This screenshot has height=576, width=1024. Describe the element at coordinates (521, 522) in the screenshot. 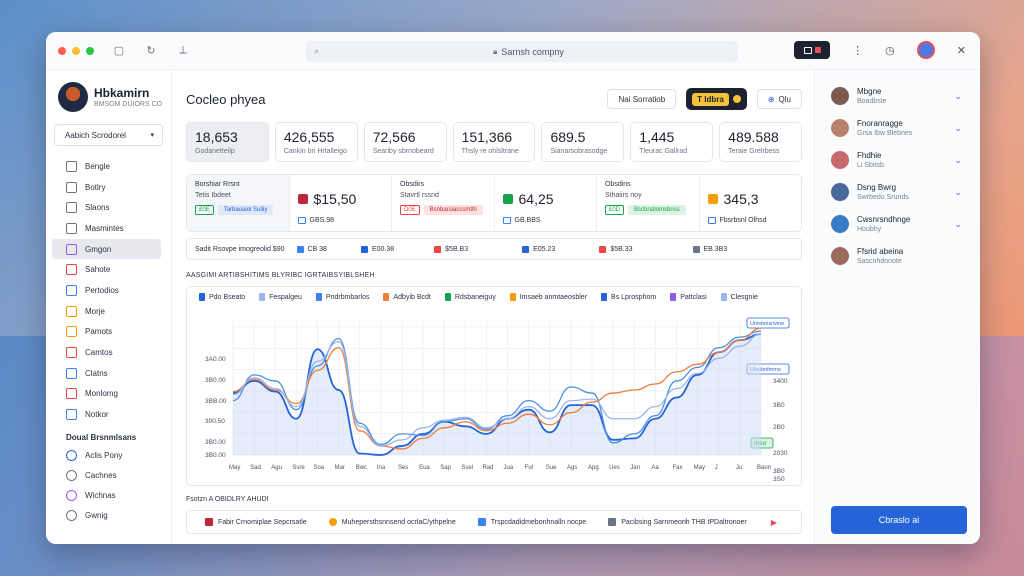

I see `bottom-list-item: Trspcdadidmebonhnalln nocpe` at that location.